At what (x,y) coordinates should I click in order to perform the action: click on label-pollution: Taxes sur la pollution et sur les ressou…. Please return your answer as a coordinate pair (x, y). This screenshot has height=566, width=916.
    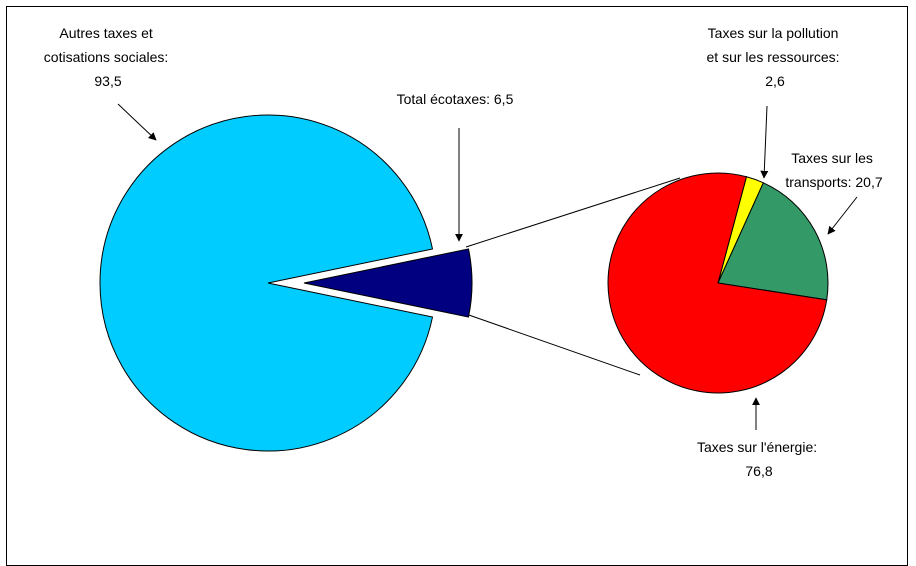
    Looking at the image, I should click on (775, 57).